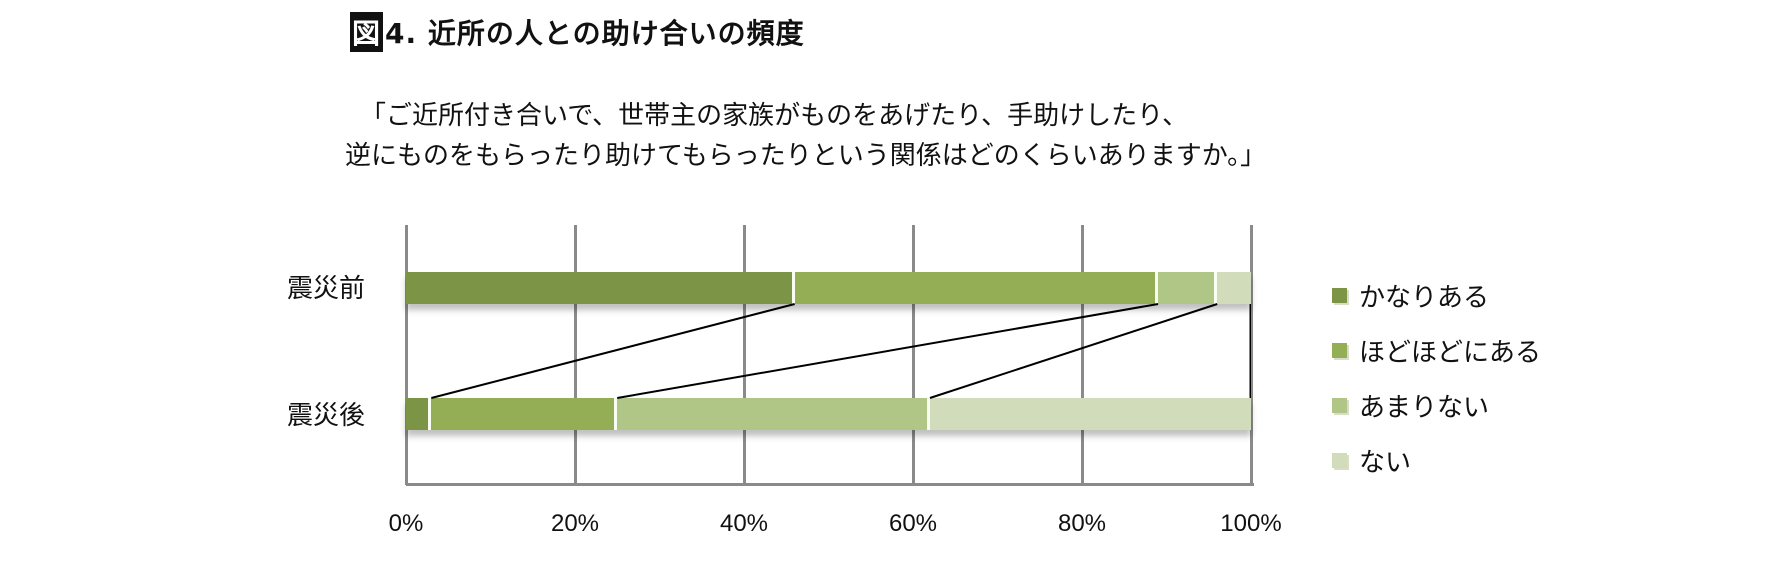 Image resolution: width=1783 pixels, height=571 pixels. Describe the element at coordinates (575, 523) in the screenshot. I see `x-tick-label: 20%` at that location.